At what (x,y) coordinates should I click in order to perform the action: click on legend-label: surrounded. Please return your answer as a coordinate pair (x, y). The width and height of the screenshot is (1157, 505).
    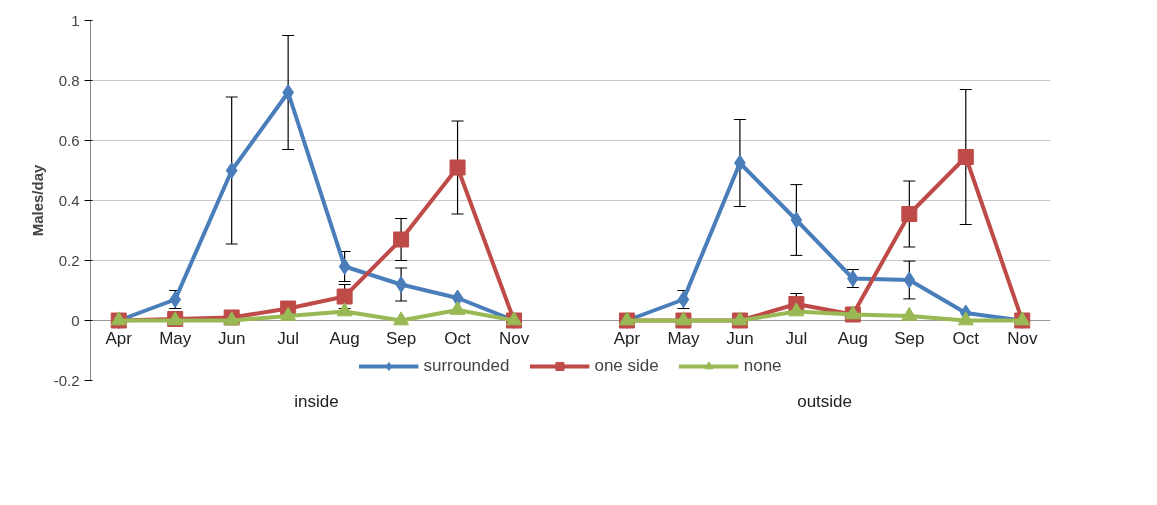
    Looking at the image, I should click on (466, 366).